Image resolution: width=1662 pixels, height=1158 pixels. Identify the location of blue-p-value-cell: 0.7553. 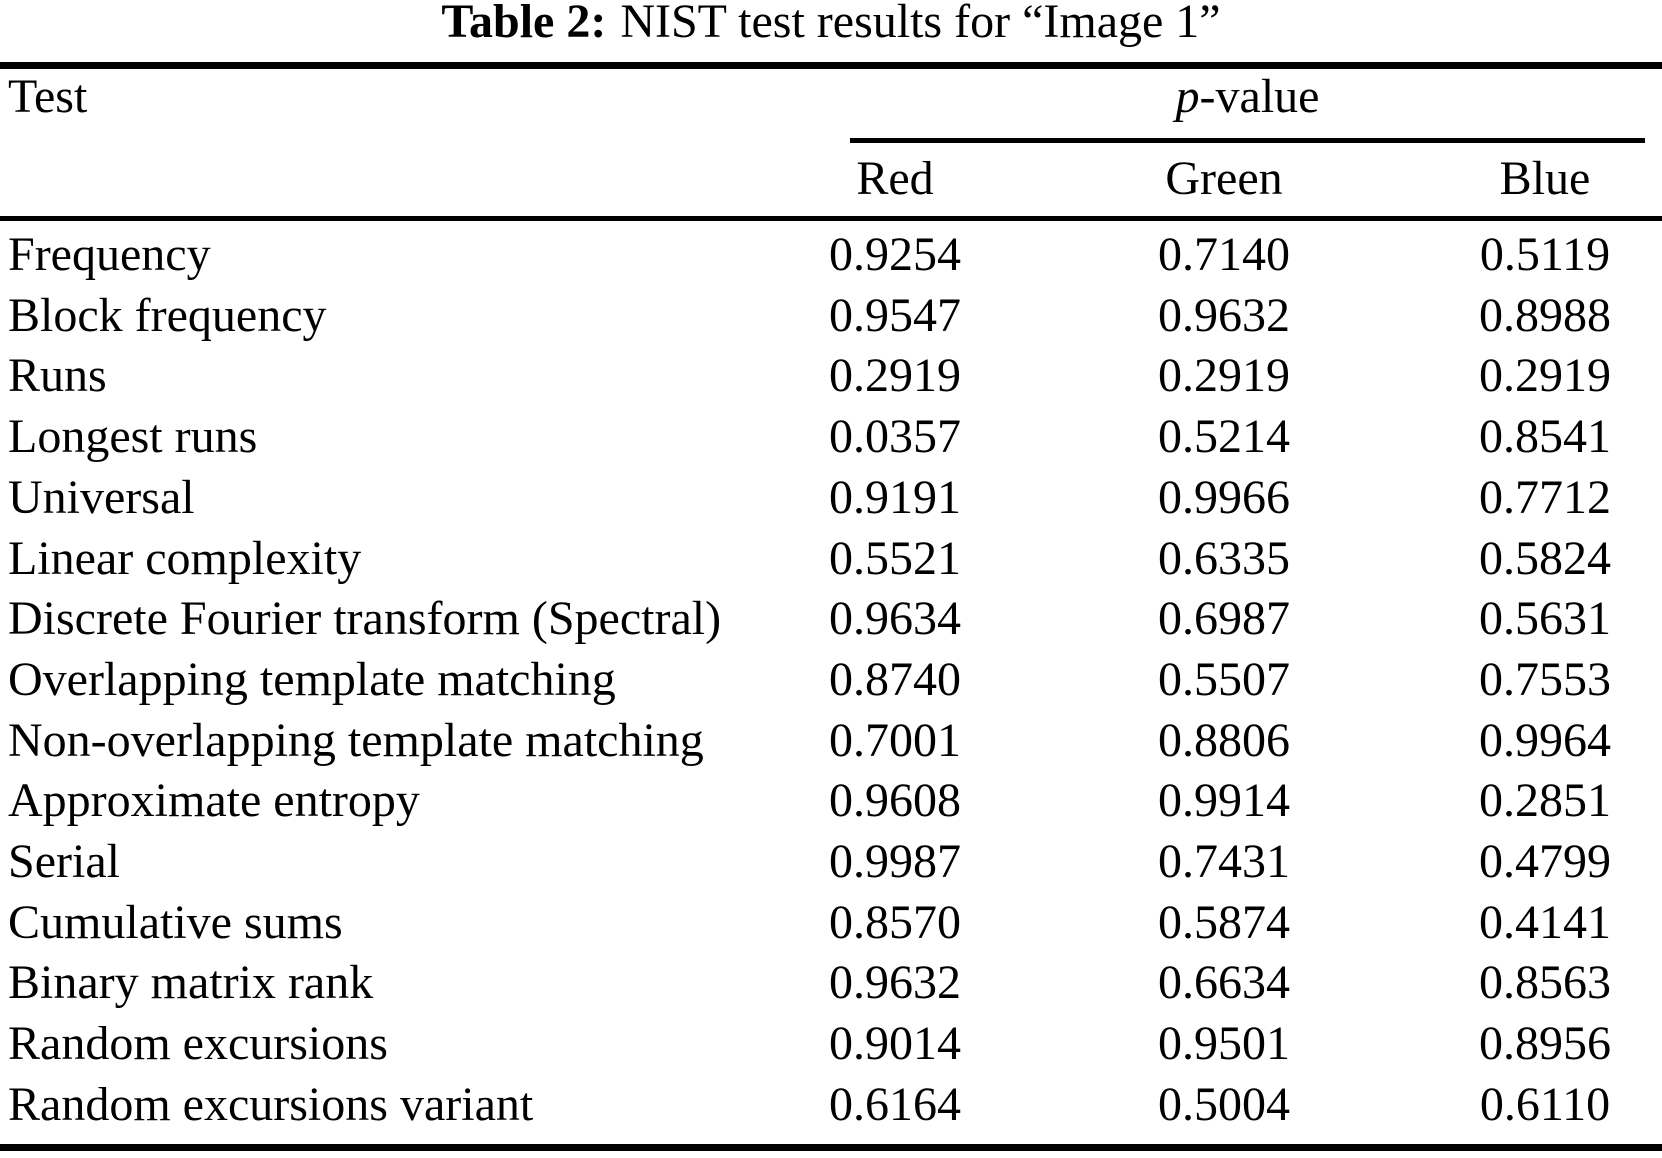
(1545, 679).